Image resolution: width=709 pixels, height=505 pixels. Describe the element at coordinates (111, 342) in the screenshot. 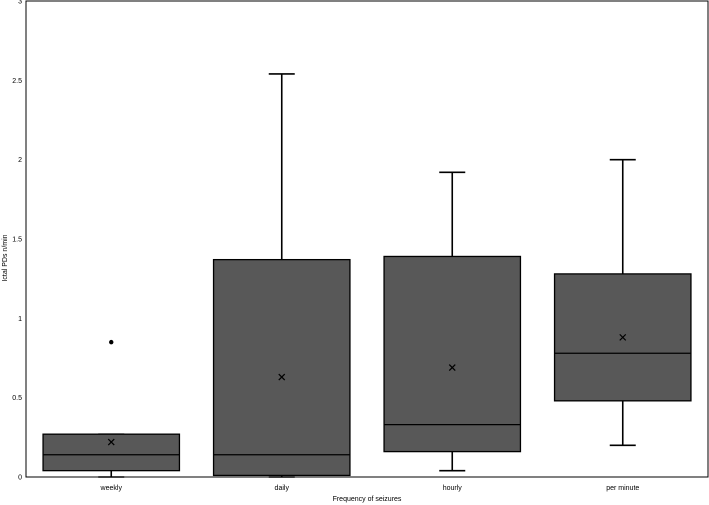

I see `outlier-point` at that location.